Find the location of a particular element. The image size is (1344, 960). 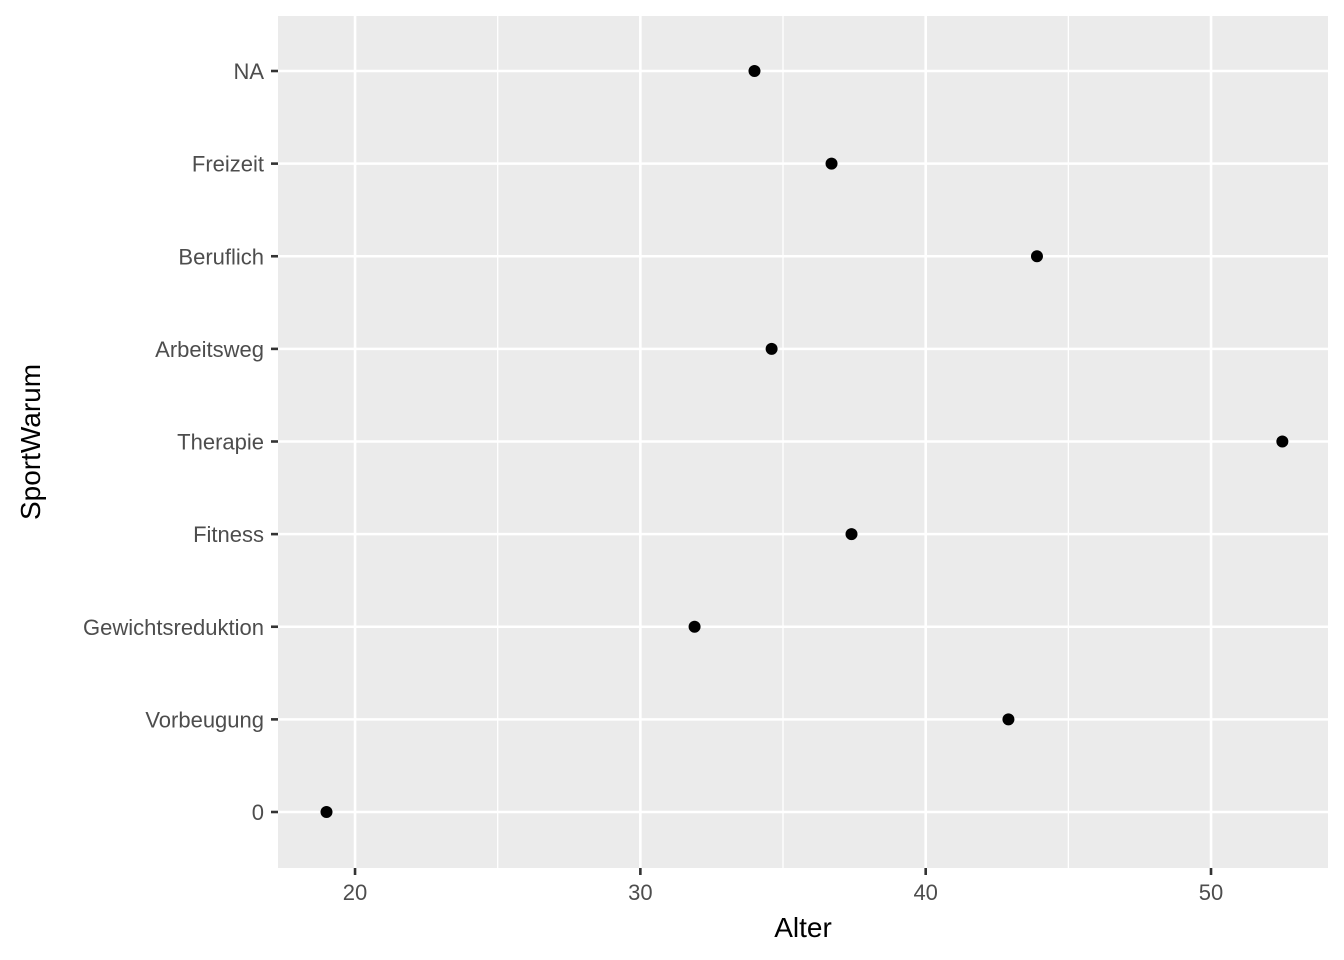

y-tick-label: Gewichtsreduktion is located at coordinates (173, 627).